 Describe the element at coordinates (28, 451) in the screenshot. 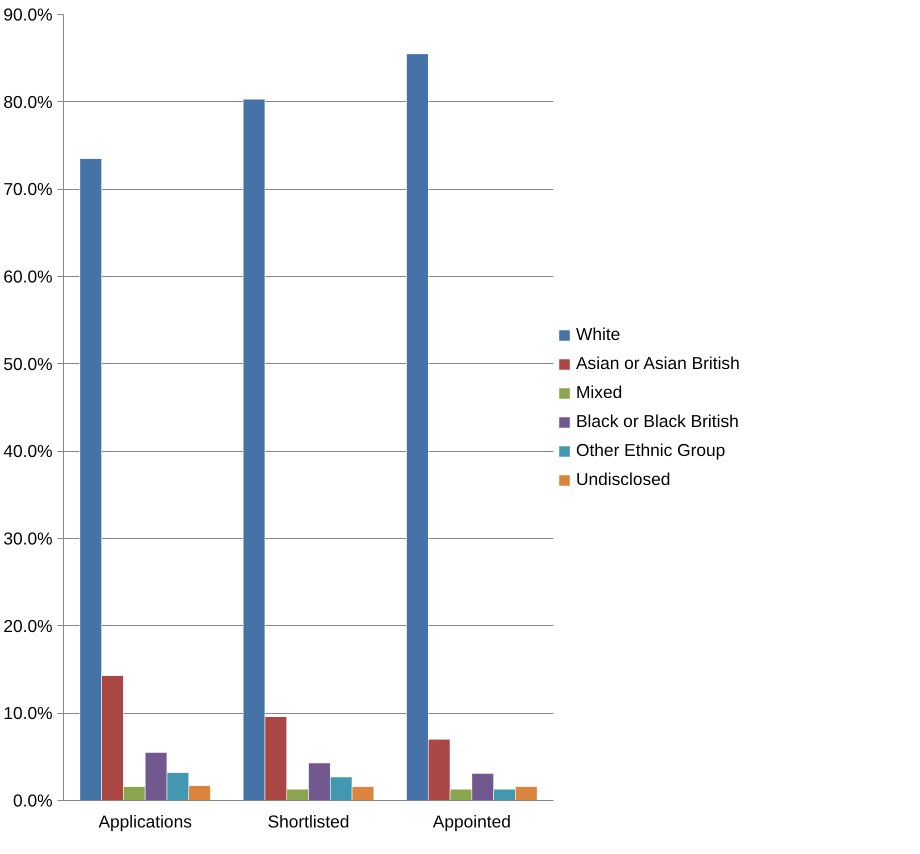

I see `y-tick-label: 40.0%` at that location.